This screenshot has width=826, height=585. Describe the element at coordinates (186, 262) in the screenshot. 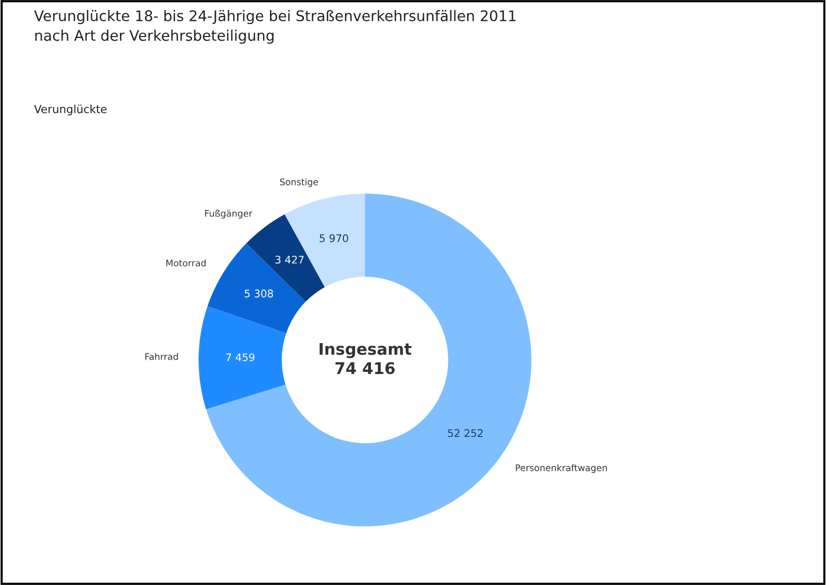

I see `slice-label: Motorrad` at that location.